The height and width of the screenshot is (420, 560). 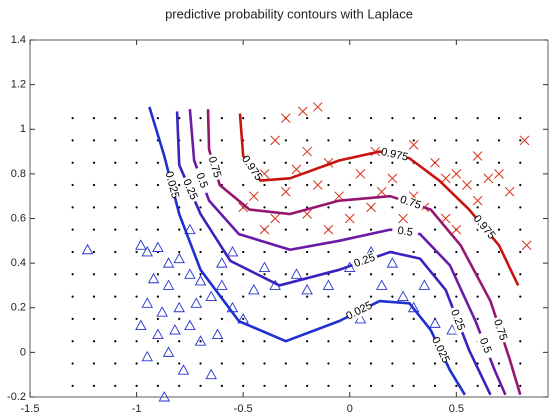 What do you see at coordinates (30, 409) in the screenshot?
I see `x-tick-label: -1.5` at bounding box center [30, 409].